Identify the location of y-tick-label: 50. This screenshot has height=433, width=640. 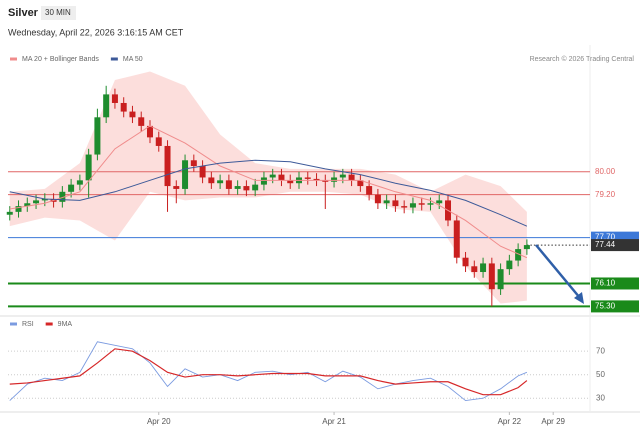
(600, 374).